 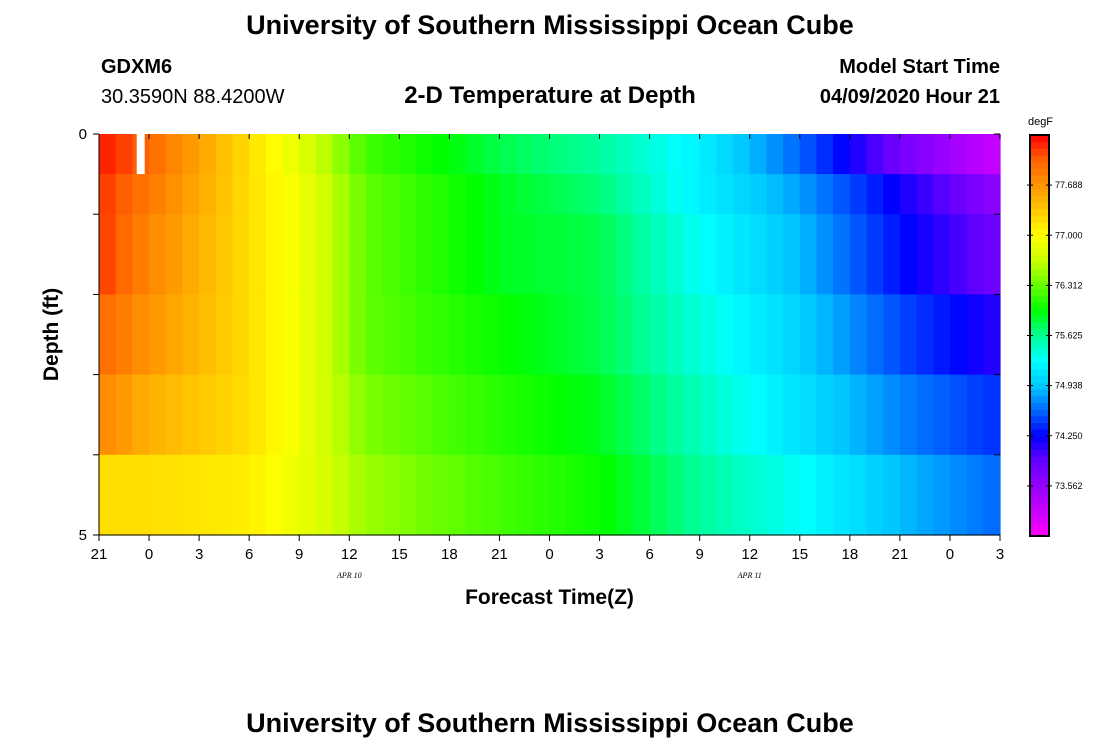 What do you see at coordinates (699, 554) in the screenshot?
I see `x-tick-label: 9` at bounding box center [699, 554].